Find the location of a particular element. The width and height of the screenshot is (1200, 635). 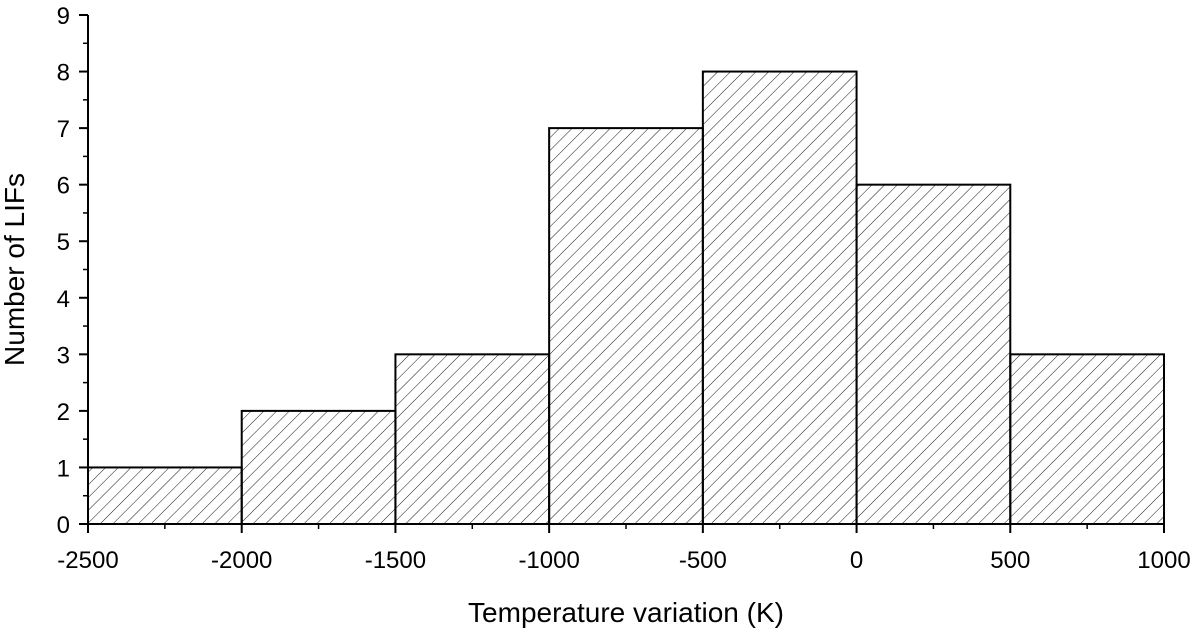

y-ticks: 0 1 2 3 4 5 6 7 8 9 is located at coordinates (72, 271).